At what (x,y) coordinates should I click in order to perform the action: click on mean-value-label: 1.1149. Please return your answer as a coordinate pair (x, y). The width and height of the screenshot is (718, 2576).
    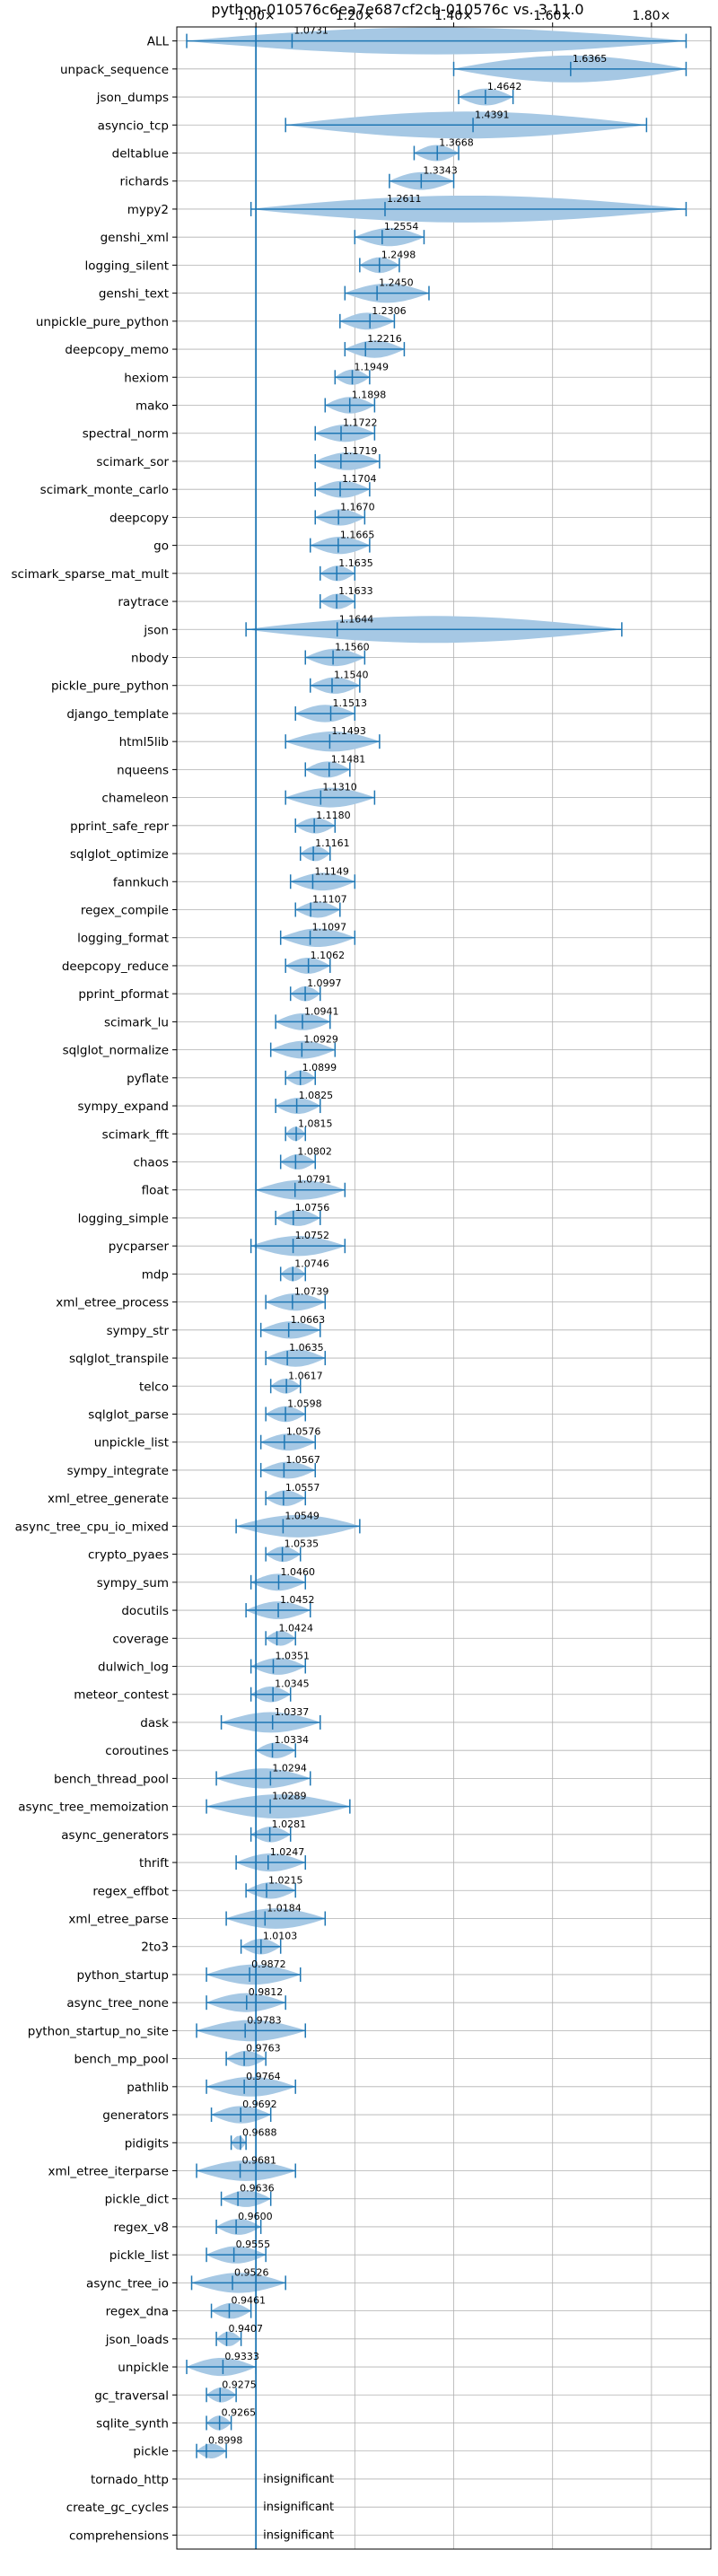
    Looking at the image, I should click on (331, 871).